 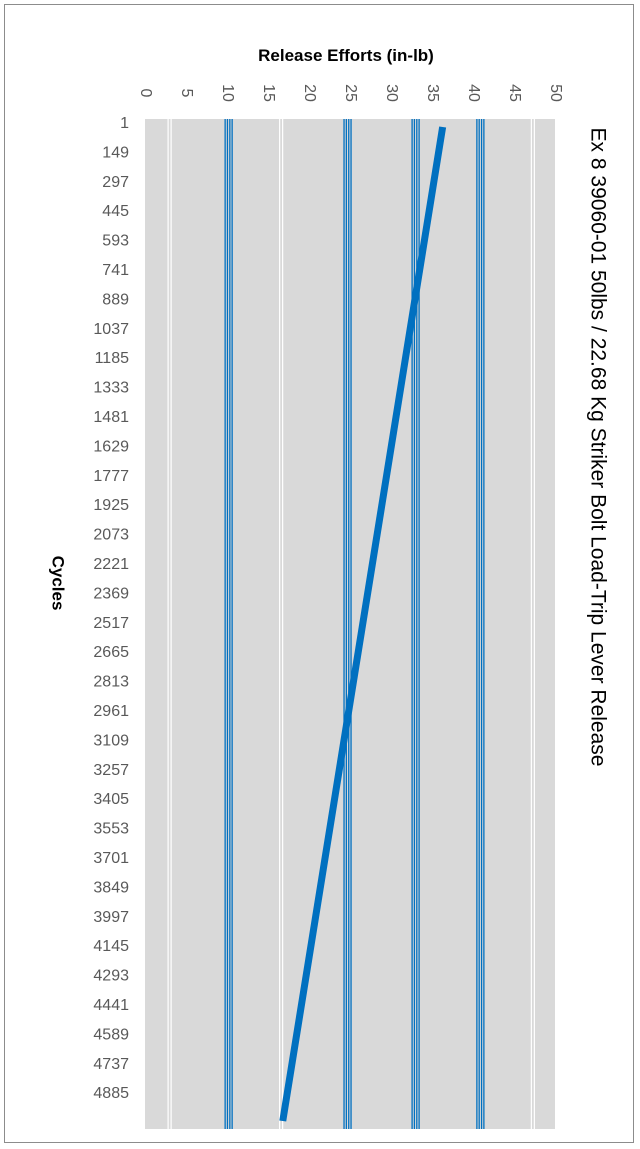 I want to click on category-tick-label: 1777, so click(x=111, y=476).